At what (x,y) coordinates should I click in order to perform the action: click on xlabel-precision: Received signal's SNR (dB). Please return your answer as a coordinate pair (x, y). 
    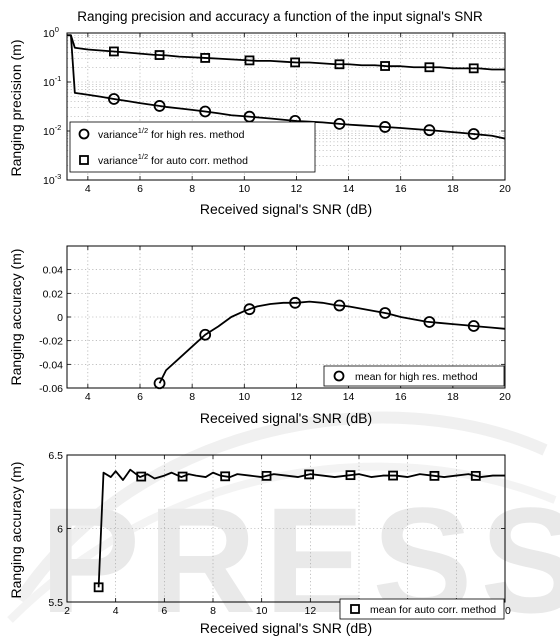
    Looking at the image, I should click on (286, 209).